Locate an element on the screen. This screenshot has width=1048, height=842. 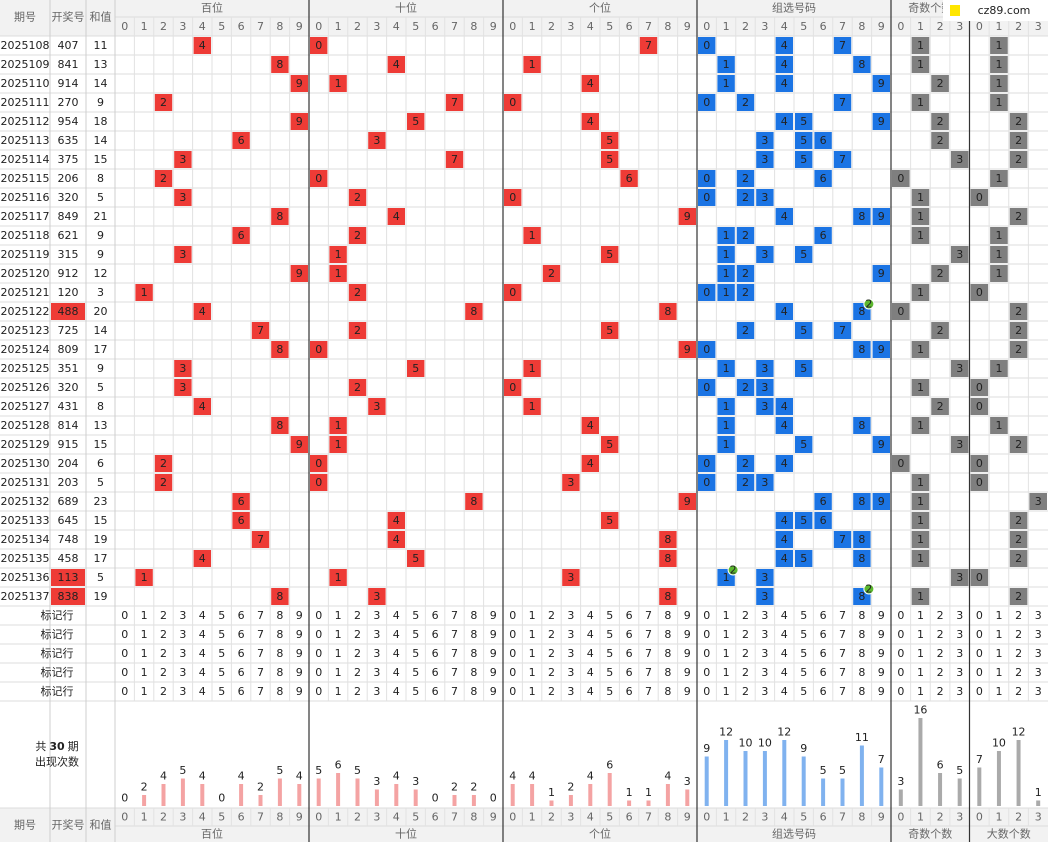
big-count-text: 0 is located at coordinates (979, 292).